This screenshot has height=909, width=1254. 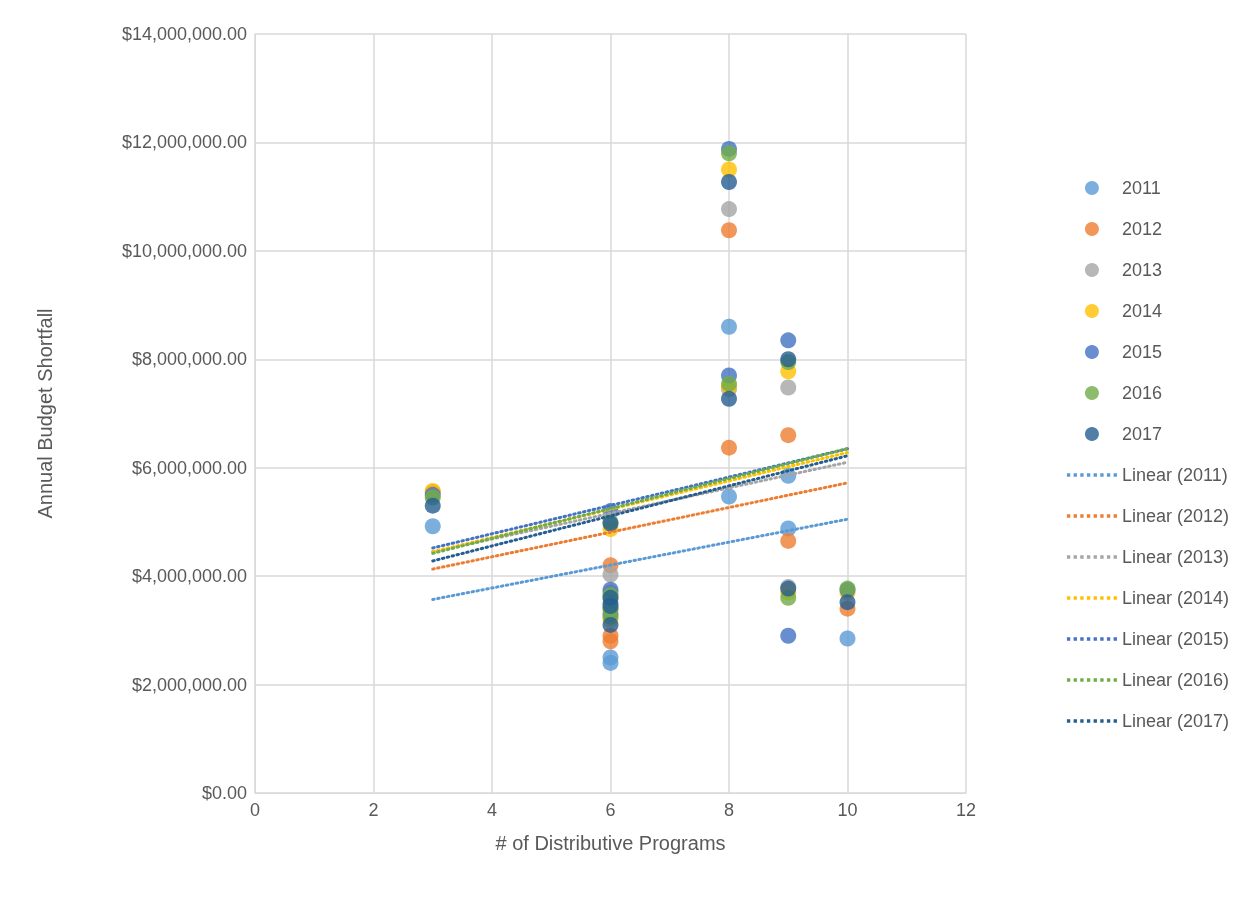 What do you see at coordinates (189, 467) in the screenshot?
I see `y-tick-label: $6,000,000.00` at bounding box center [189, 467].